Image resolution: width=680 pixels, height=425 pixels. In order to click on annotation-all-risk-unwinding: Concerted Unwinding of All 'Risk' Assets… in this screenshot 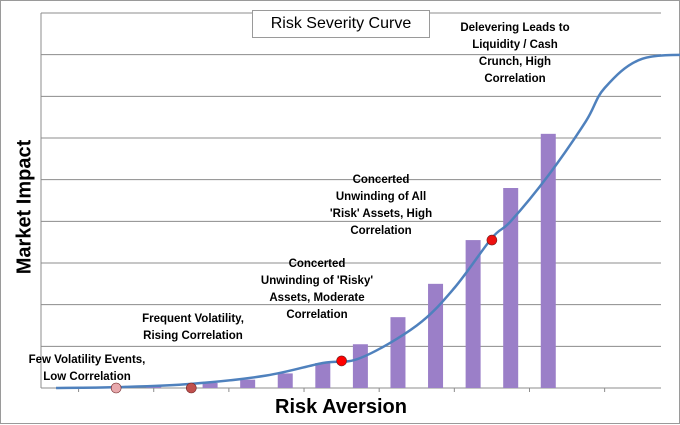, I will do `click(381, 205)`.